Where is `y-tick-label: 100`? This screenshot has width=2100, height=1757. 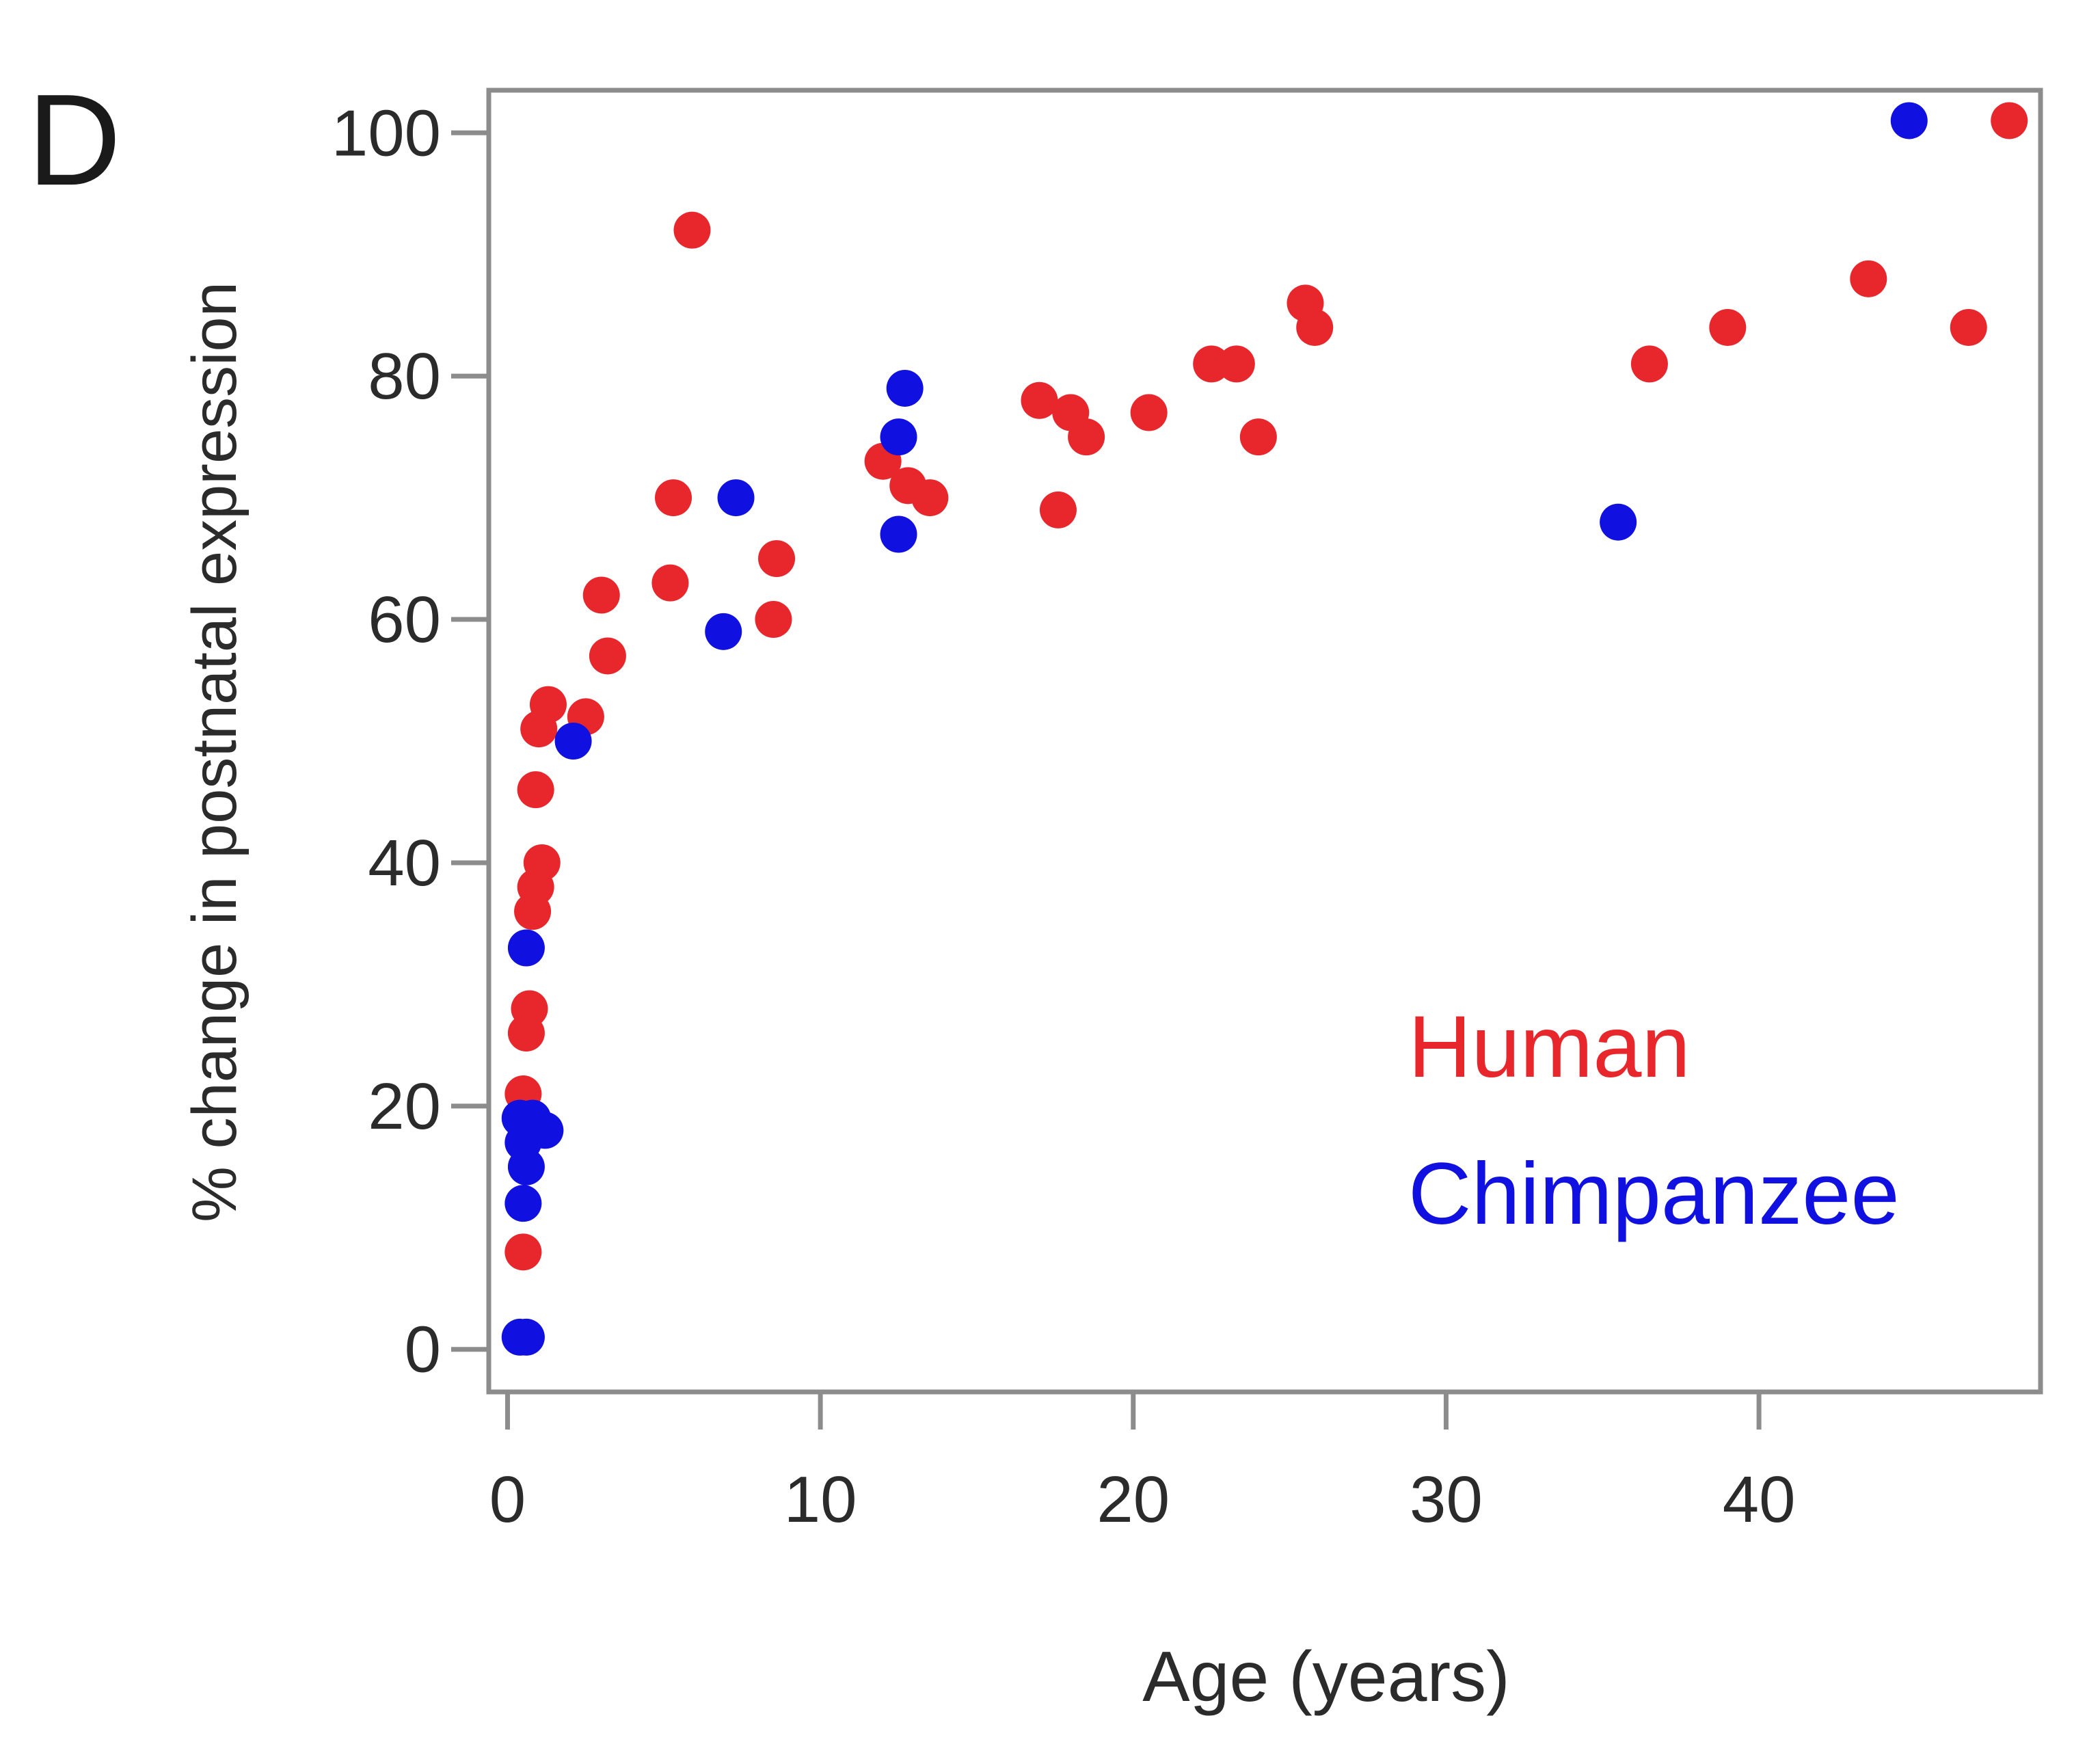
y-tick-label: 100 is located at coordinates (386, 133).